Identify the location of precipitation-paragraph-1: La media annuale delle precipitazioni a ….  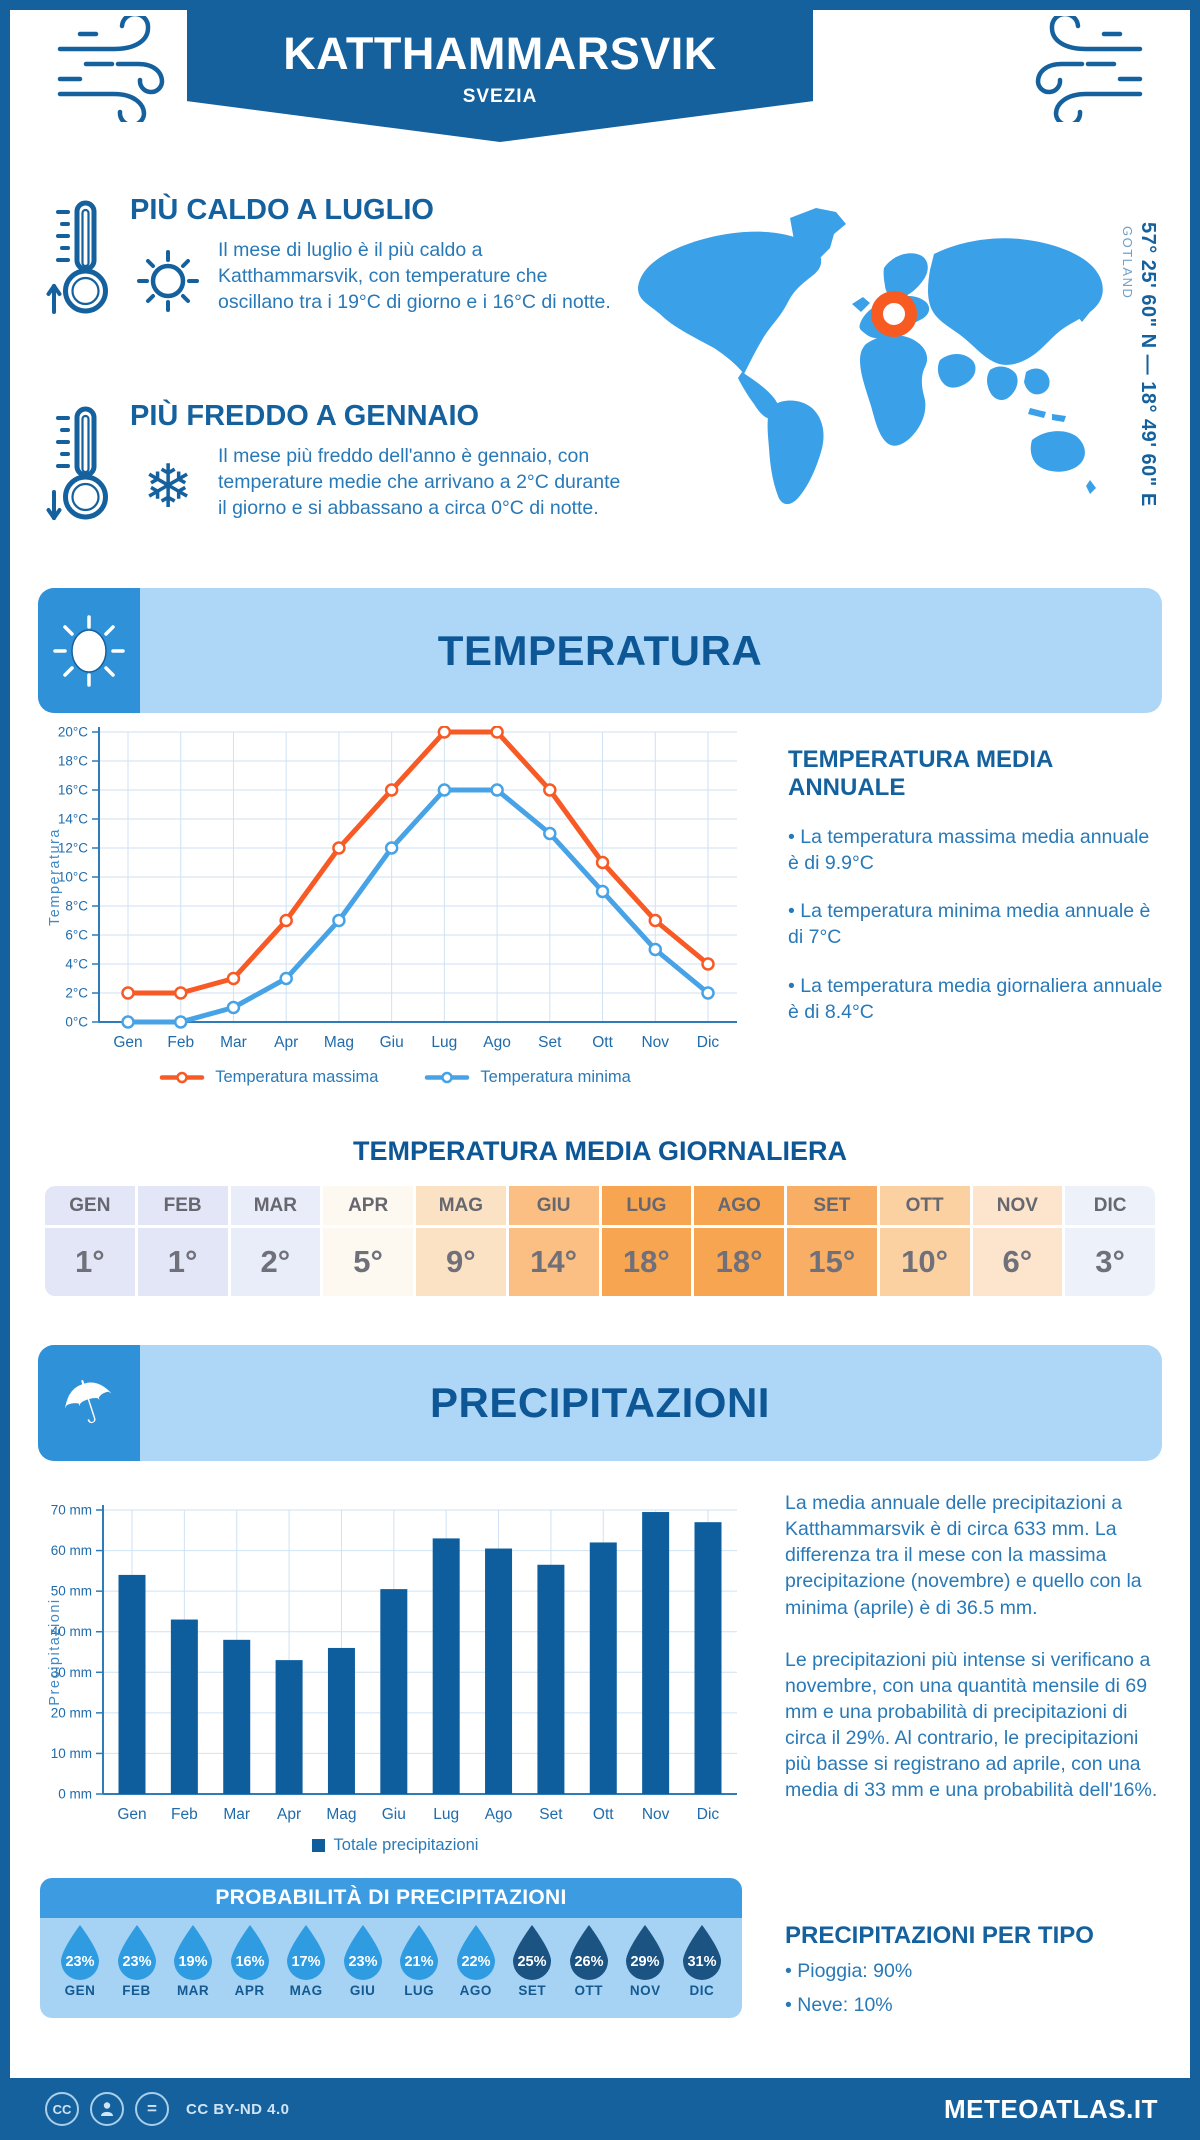
(963, 1555).